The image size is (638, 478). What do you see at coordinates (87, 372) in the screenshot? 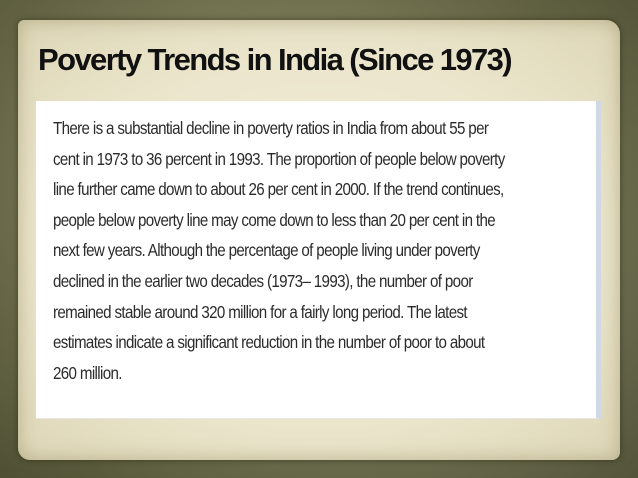
I see `body-line: 260 million.` at bounding box center [87, 372].